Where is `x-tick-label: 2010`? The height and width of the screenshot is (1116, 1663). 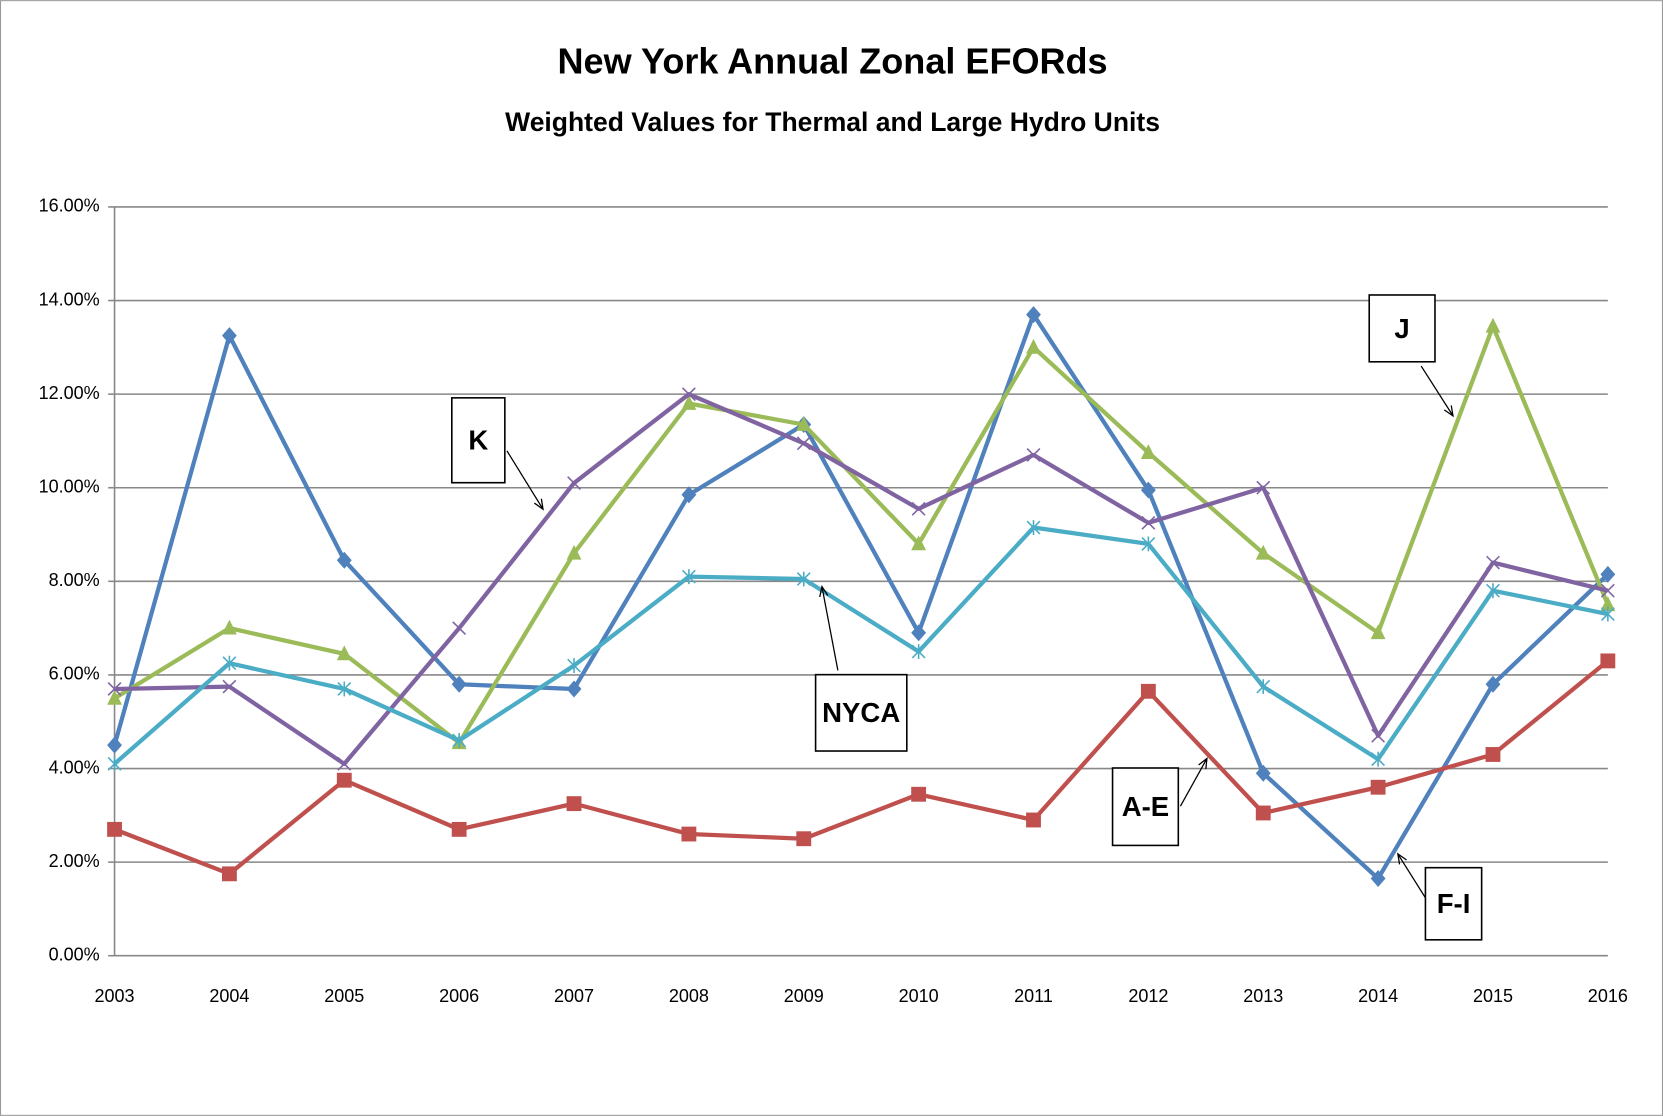
x-tick-label: 2010 is located at coordinates (919, 996).